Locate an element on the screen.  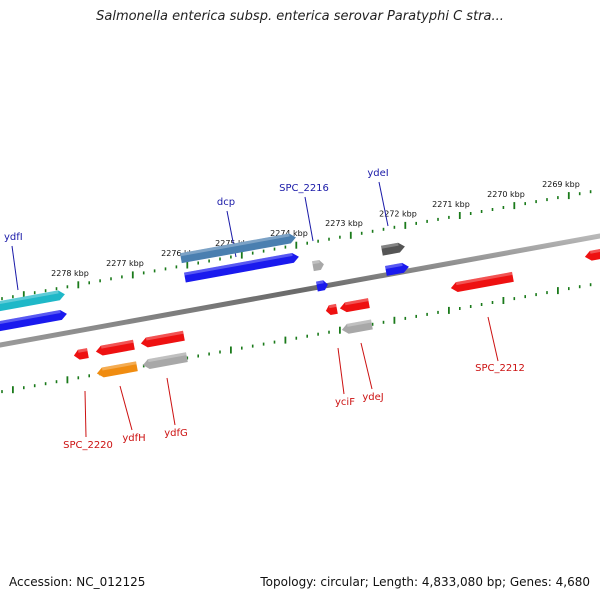
scale-label: 2271 kbp is located at coordinates (451, 204).